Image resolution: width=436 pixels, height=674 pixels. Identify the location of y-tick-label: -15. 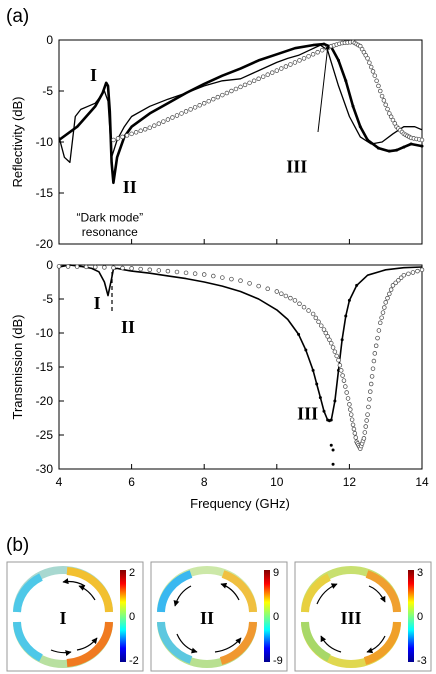
(45, 367).